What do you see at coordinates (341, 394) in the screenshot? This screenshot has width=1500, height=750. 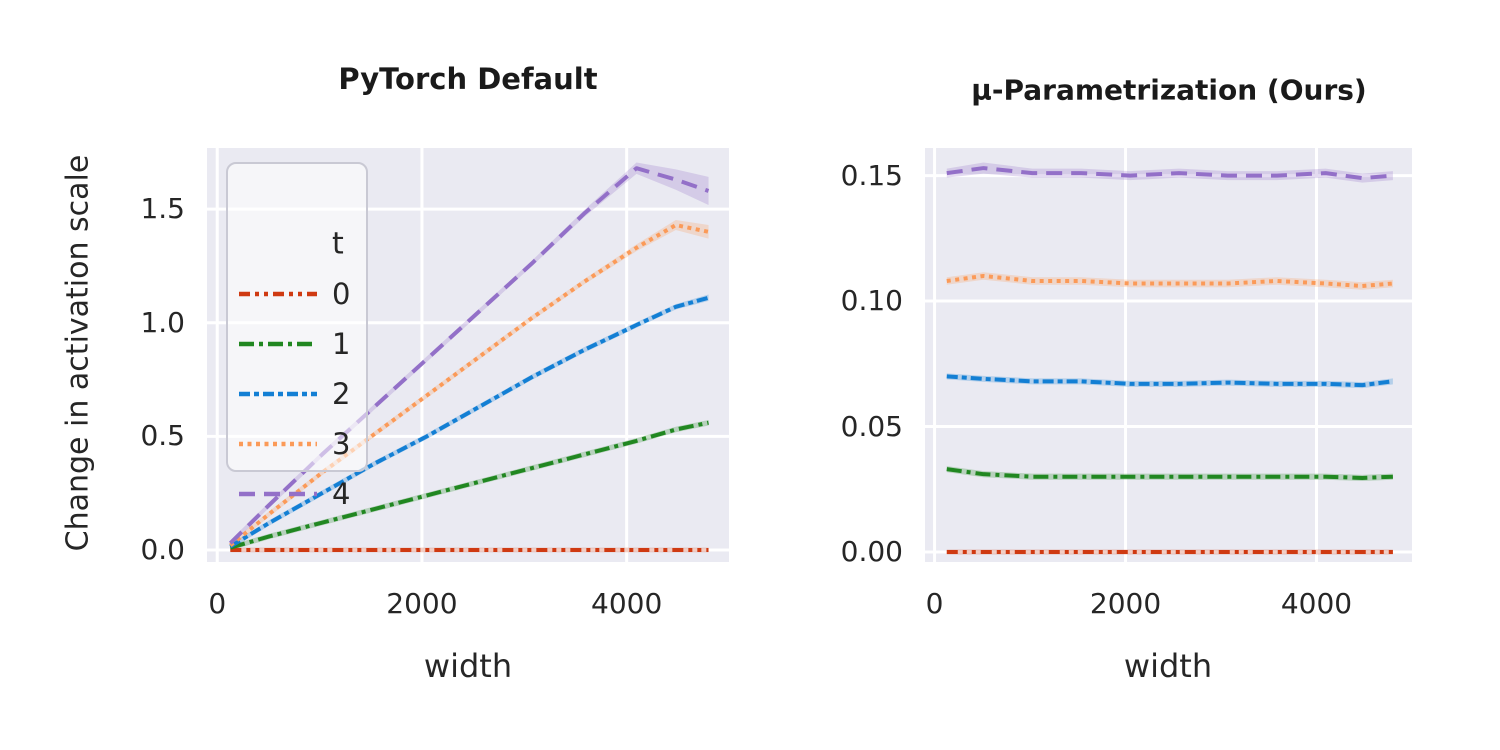 I see `legend-entry-label: 2` at bounding box center [341, 394].